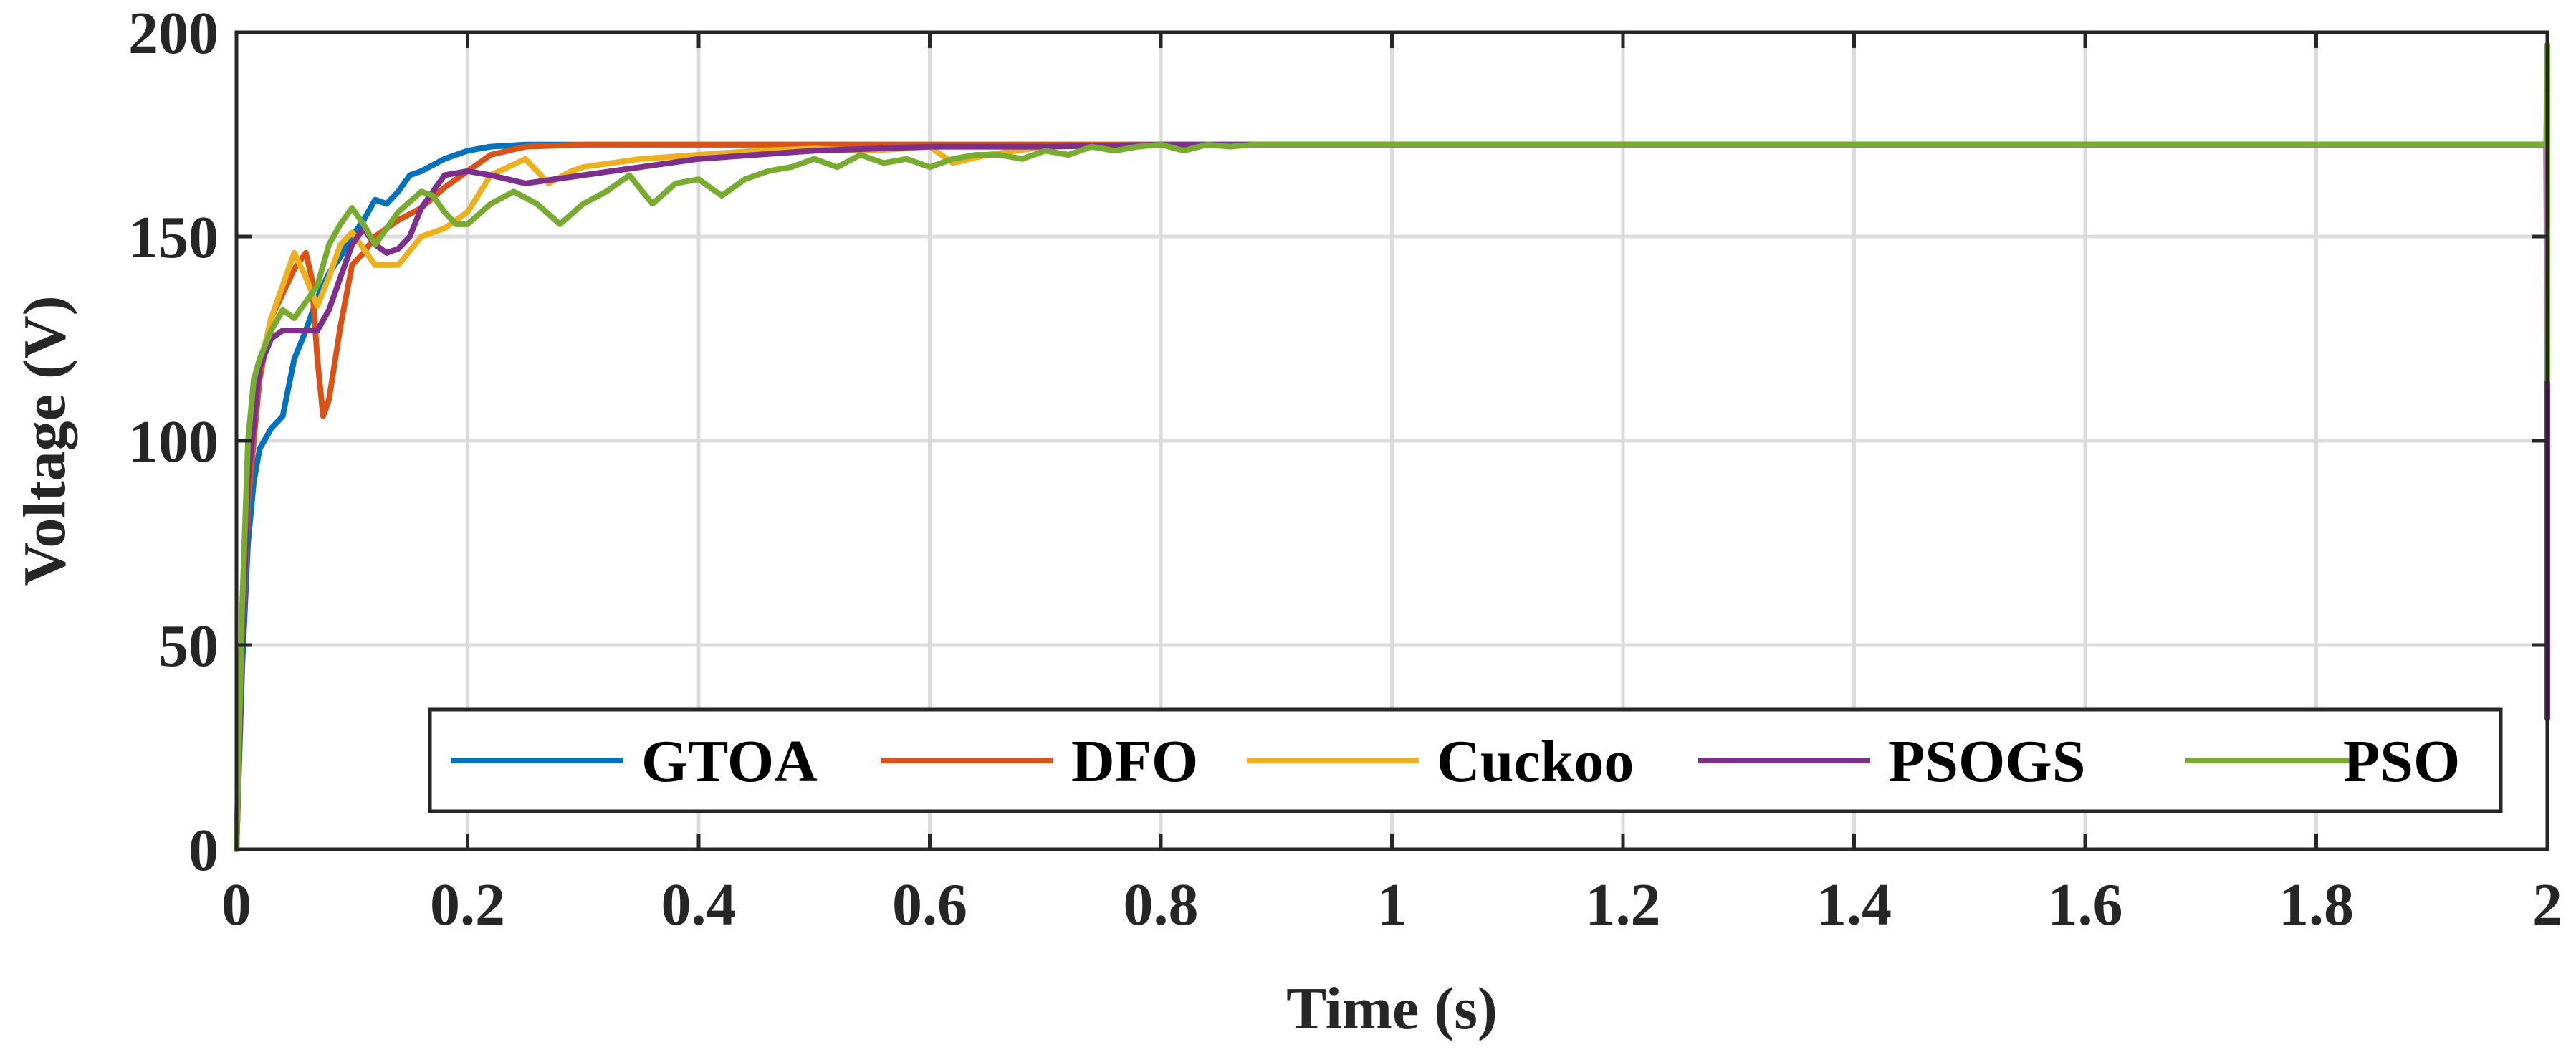  What do you see at coordinates (1854, 905) in the screenshot?
I see `x-tick-label: 1.4` at bounding box center [1854, 905].